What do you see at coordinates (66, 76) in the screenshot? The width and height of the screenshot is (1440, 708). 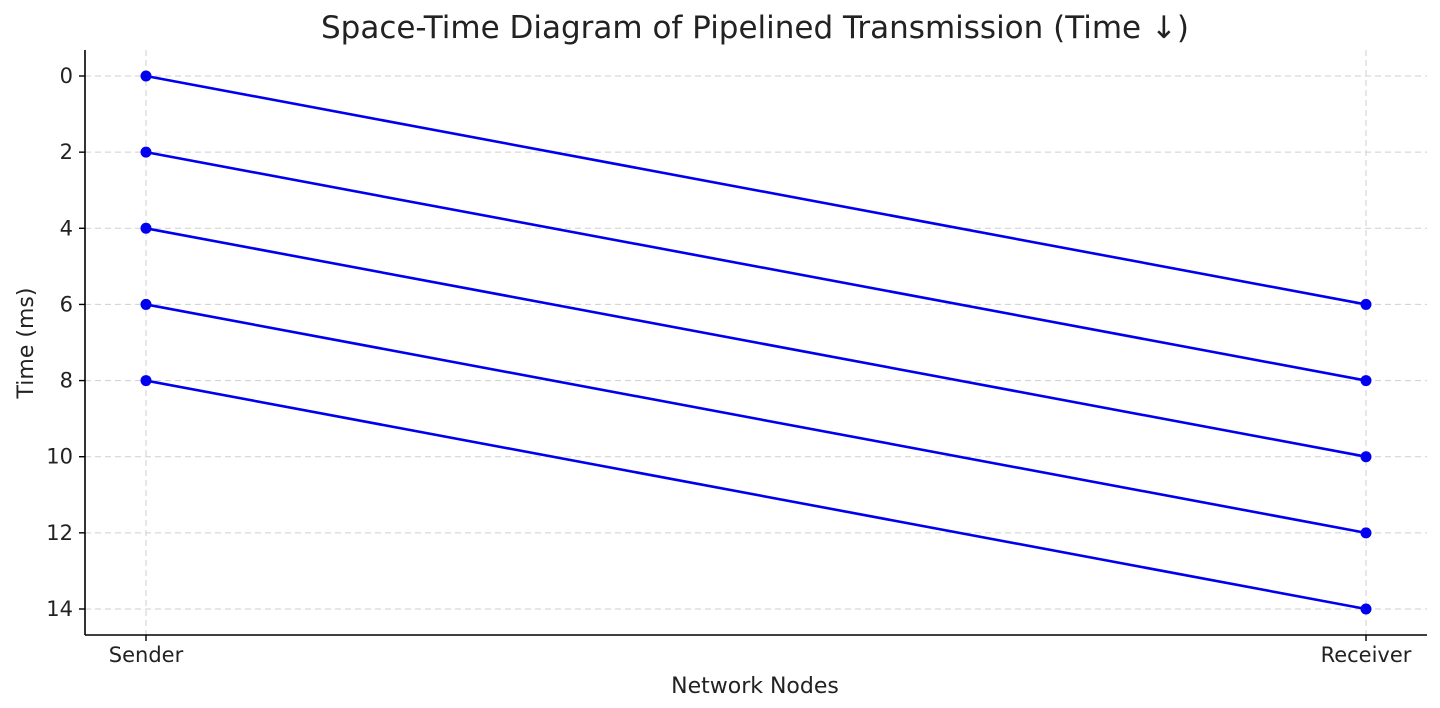 I see `y-tick-label-0: 0` at bounding box center [66, 76].